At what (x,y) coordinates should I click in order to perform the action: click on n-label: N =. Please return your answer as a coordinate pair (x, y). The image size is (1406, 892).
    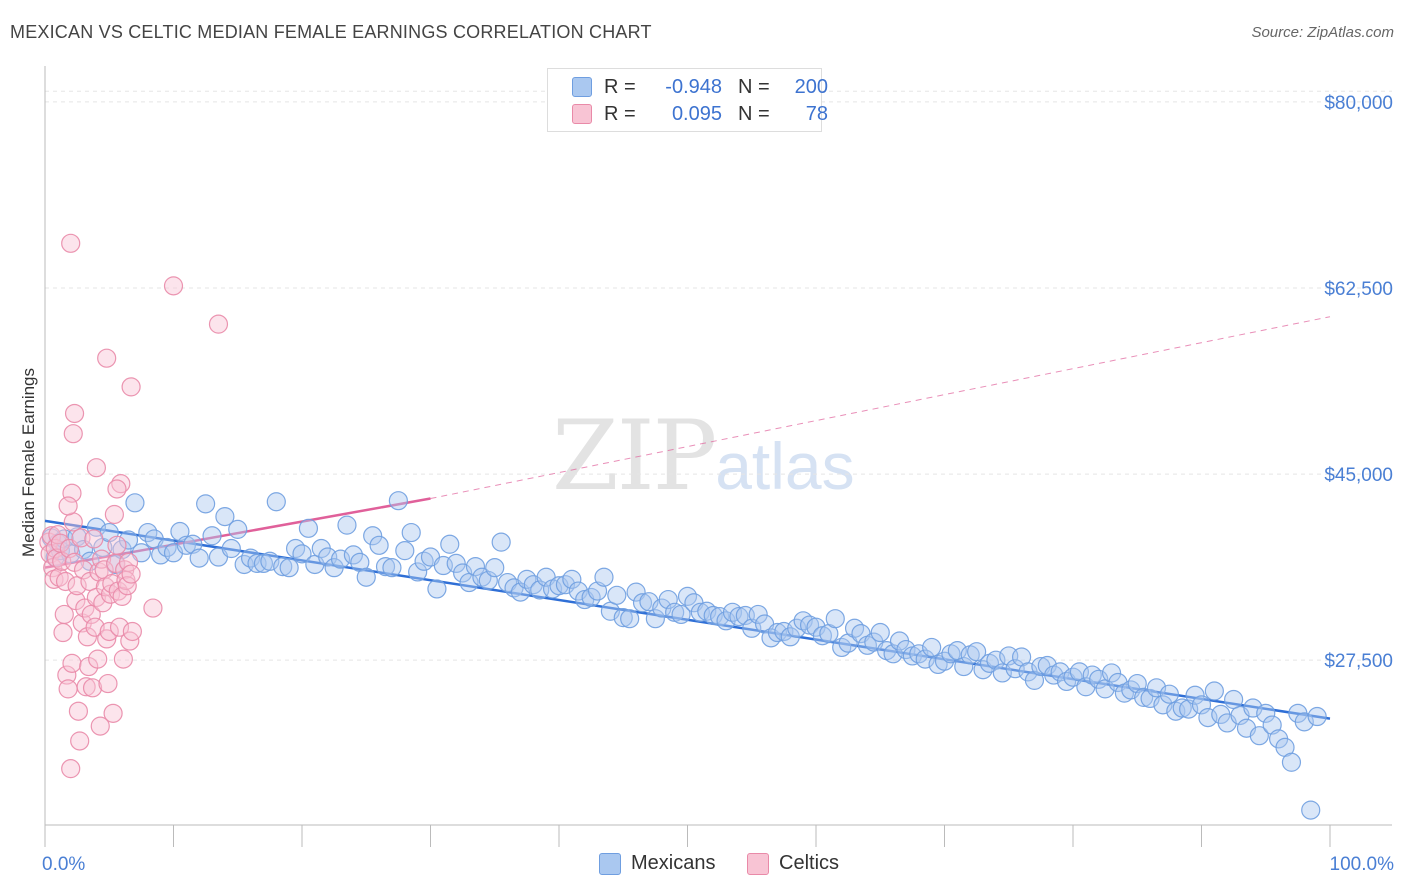
    Looking at the image, I should click on (754, 113).